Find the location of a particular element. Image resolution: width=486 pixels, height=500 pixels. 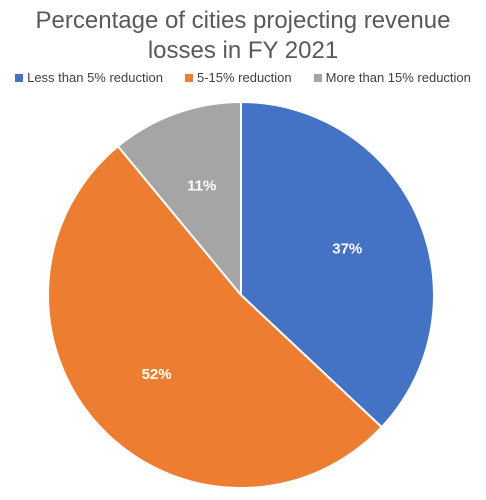

chart-title-line-1: Percentage of cities projecting revenue is located at coordinates (243, 20).